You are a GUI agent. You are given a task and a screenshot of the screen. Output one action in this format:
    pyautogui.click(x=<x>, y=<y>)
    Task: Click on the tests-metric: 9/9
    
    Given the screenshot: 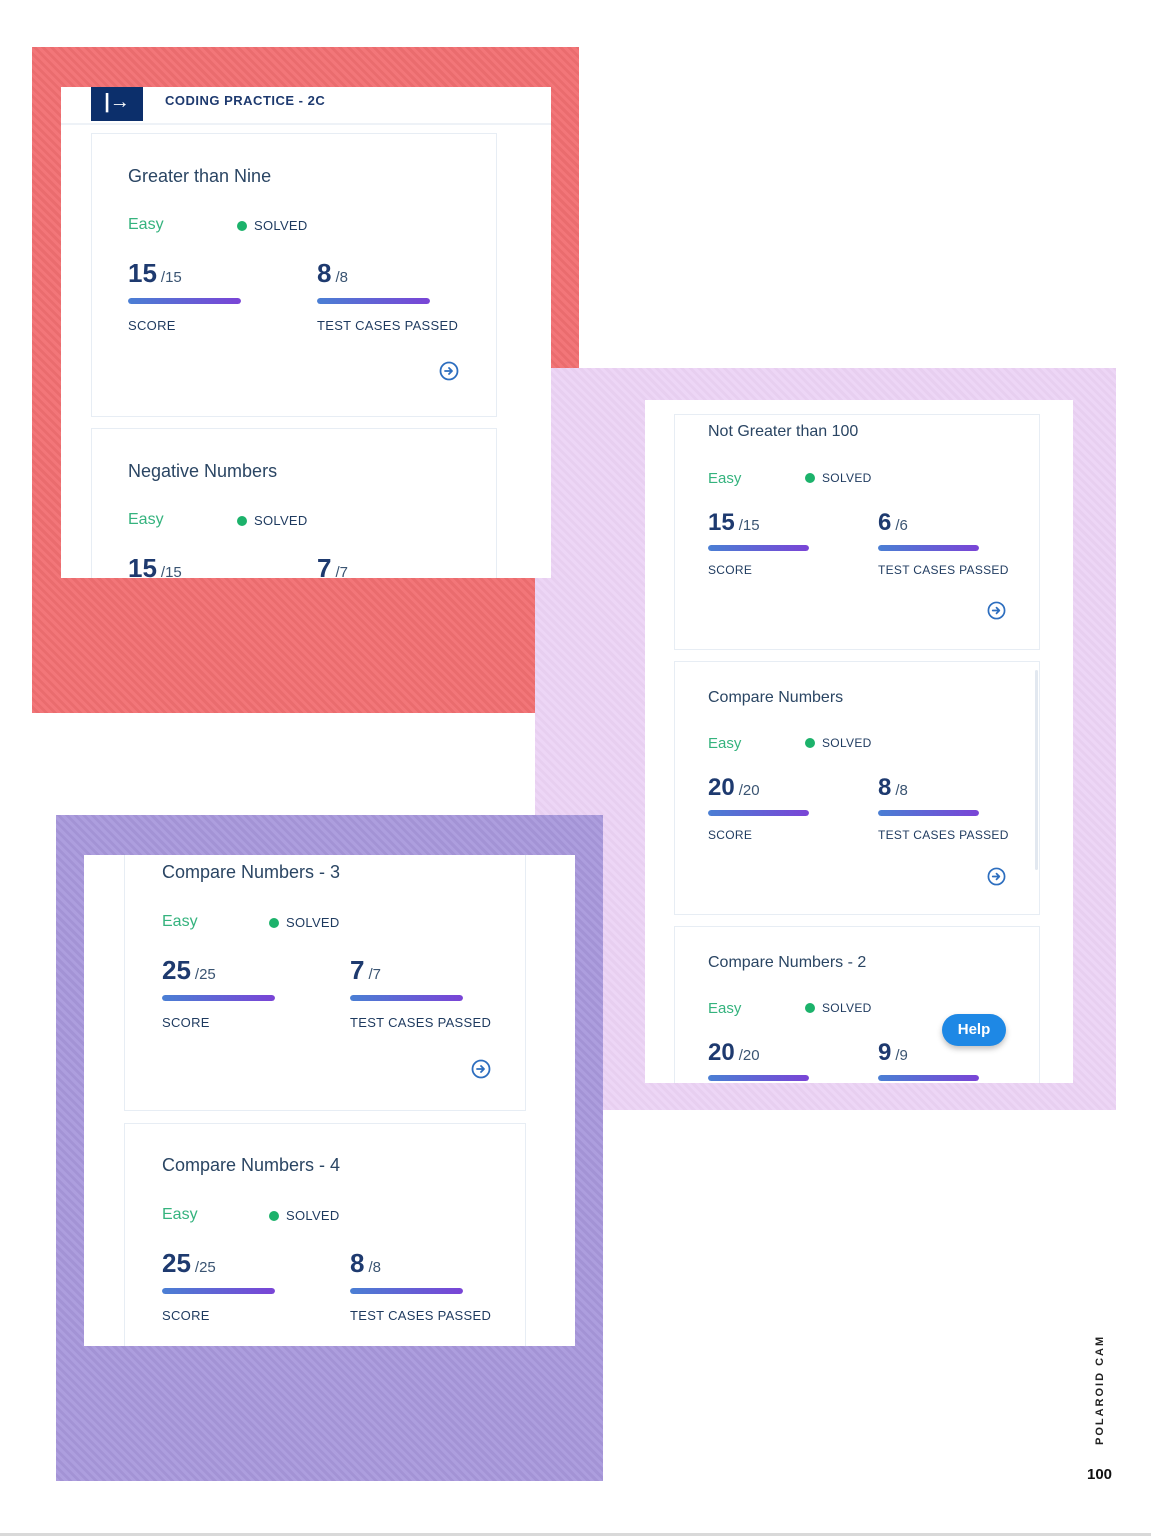 What is the action you would take?
    pyautogui.click(x=928, y=1060)
    